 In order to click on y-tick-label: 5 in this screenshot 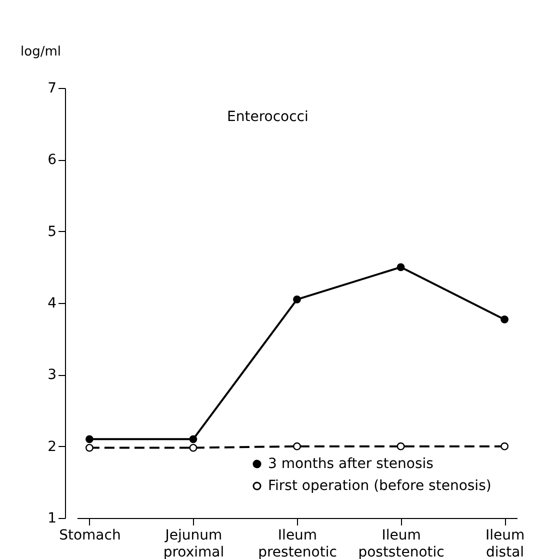, I will do `click(52, 232)`.